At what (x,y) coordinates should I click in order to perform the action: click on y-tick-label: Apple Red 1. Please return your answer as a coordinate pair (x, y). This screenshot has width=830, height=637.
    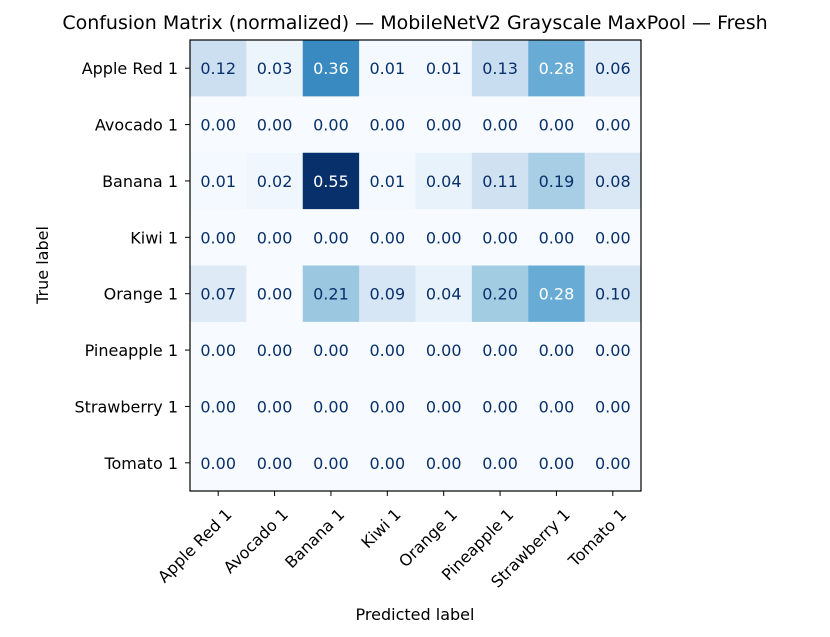
    Looking at the image, I should click on (130, 68).